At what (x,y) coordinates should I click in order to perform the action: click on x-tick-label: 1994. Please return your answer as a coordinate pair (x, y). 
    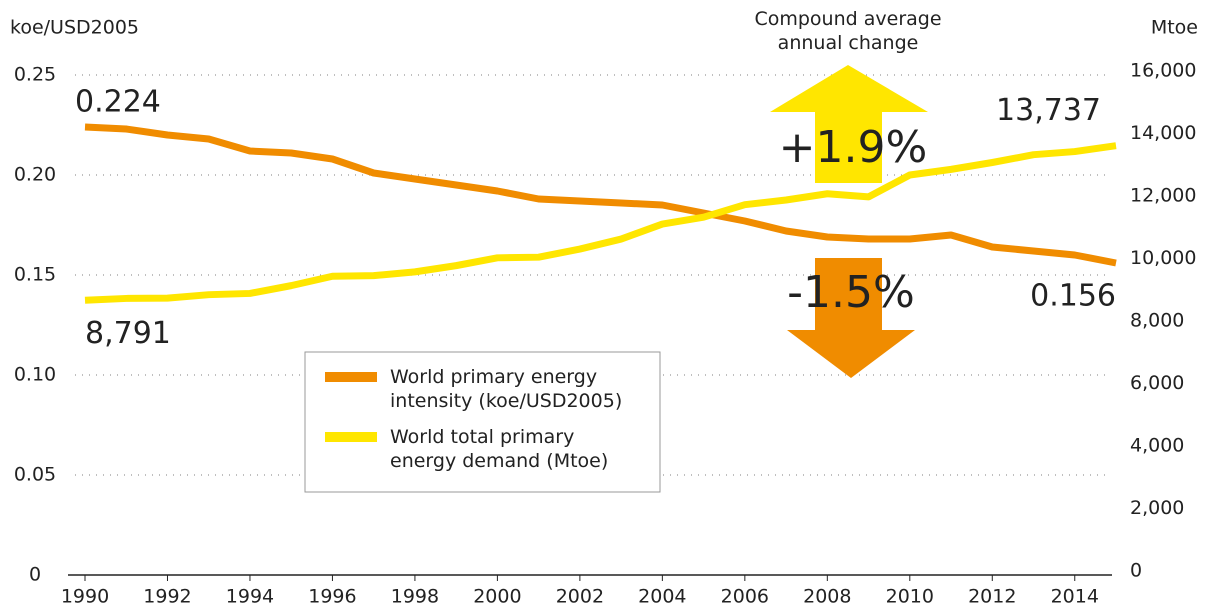
    Looking at the image, I should click on (250, 596).